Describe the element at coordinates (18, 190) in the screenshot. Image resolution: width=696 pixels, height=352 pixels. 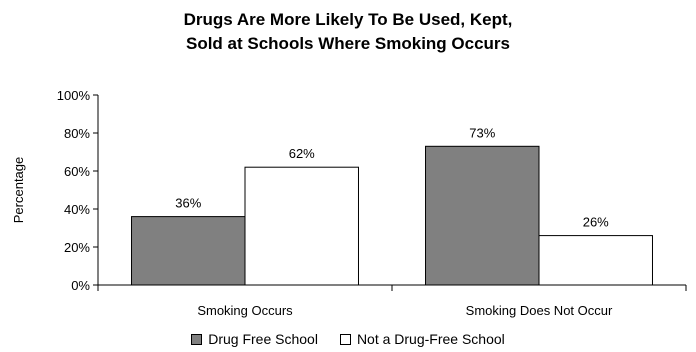
I see `y-axis-label: Percentage` at that location.